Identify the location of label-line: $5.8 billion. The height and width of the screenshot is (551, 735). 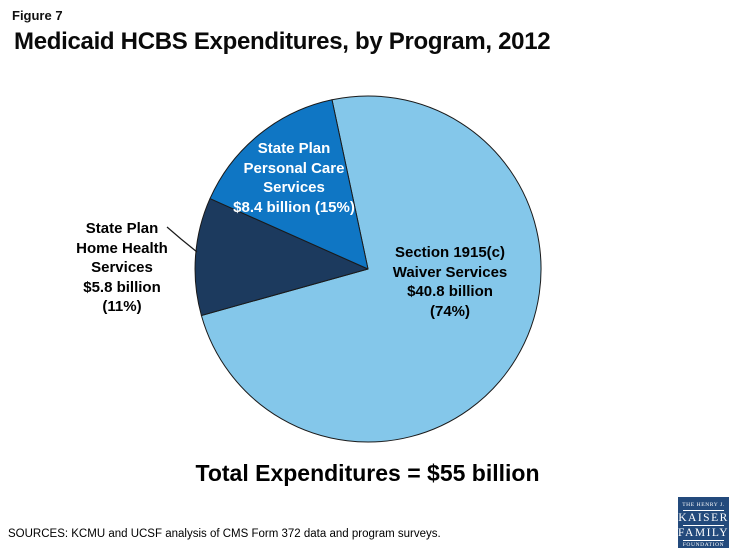
(122, 287).